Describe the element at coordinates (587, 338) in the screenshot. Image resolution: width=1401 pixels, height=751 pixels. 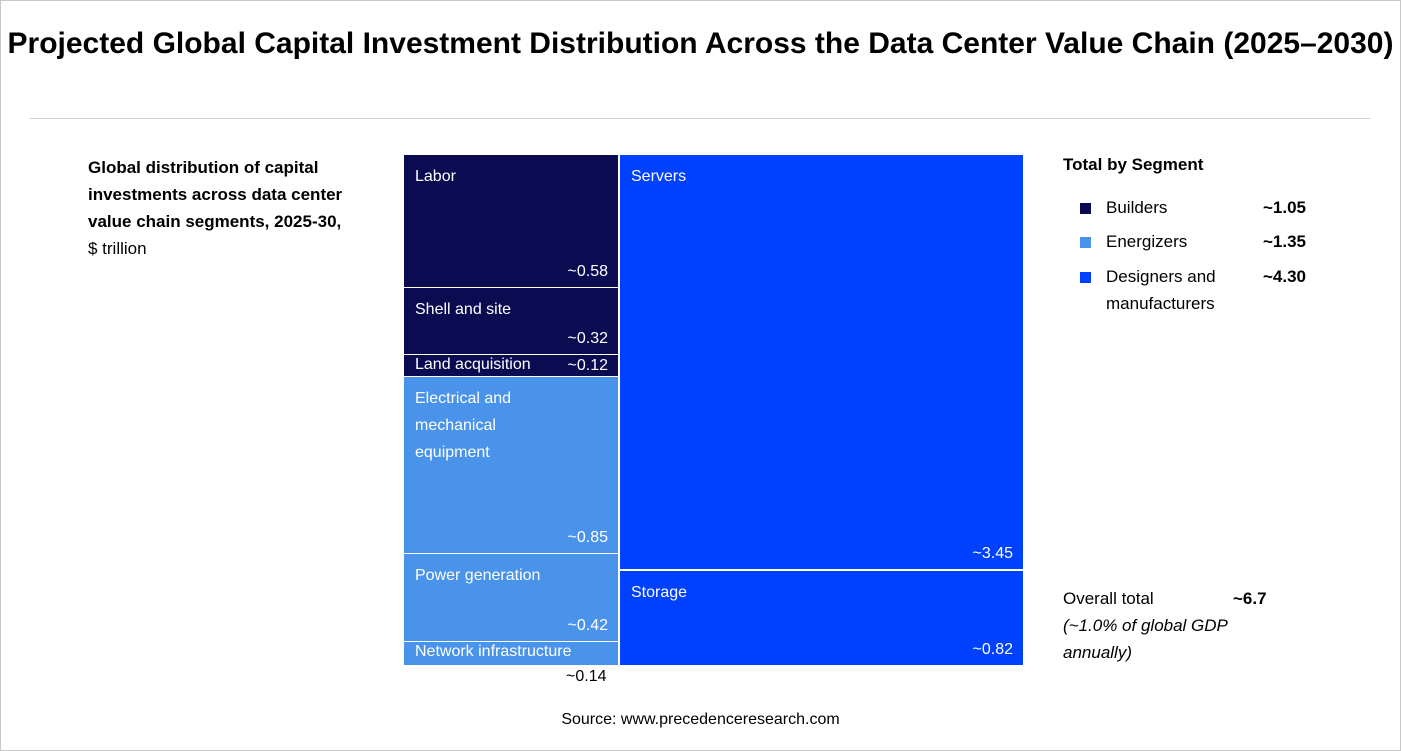
I see `cell-value: ~0.32` at that location.